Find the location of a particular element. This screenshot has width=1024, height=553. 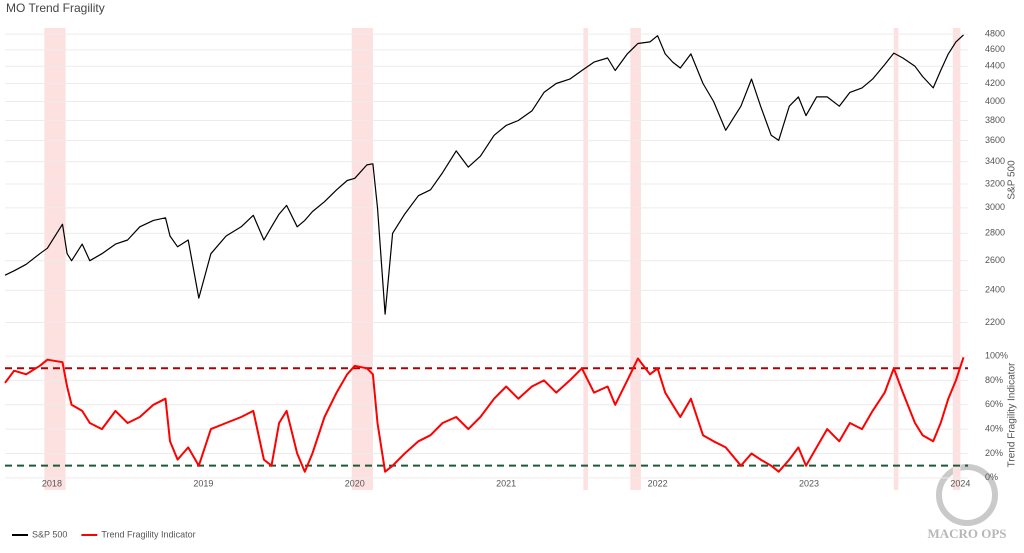

x-tick-label: 2022 is located at coordinates (658, 483).